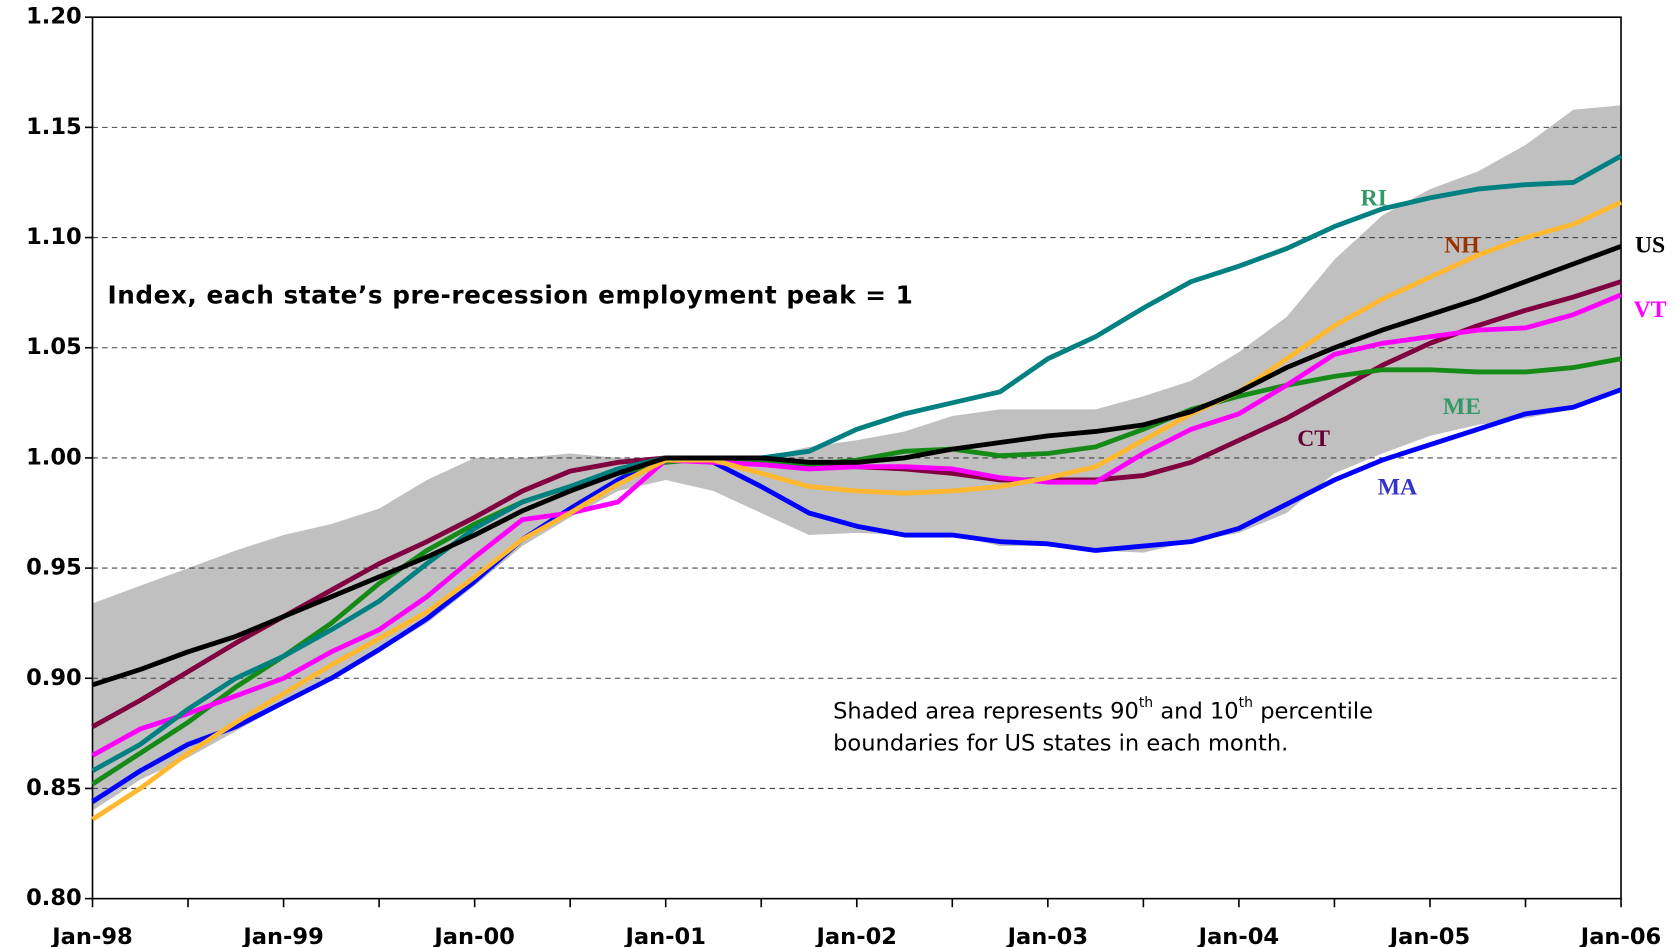  Describe the element at coordinates (1650, 310) in the screenshot. I see `series-label: VT` at that location.